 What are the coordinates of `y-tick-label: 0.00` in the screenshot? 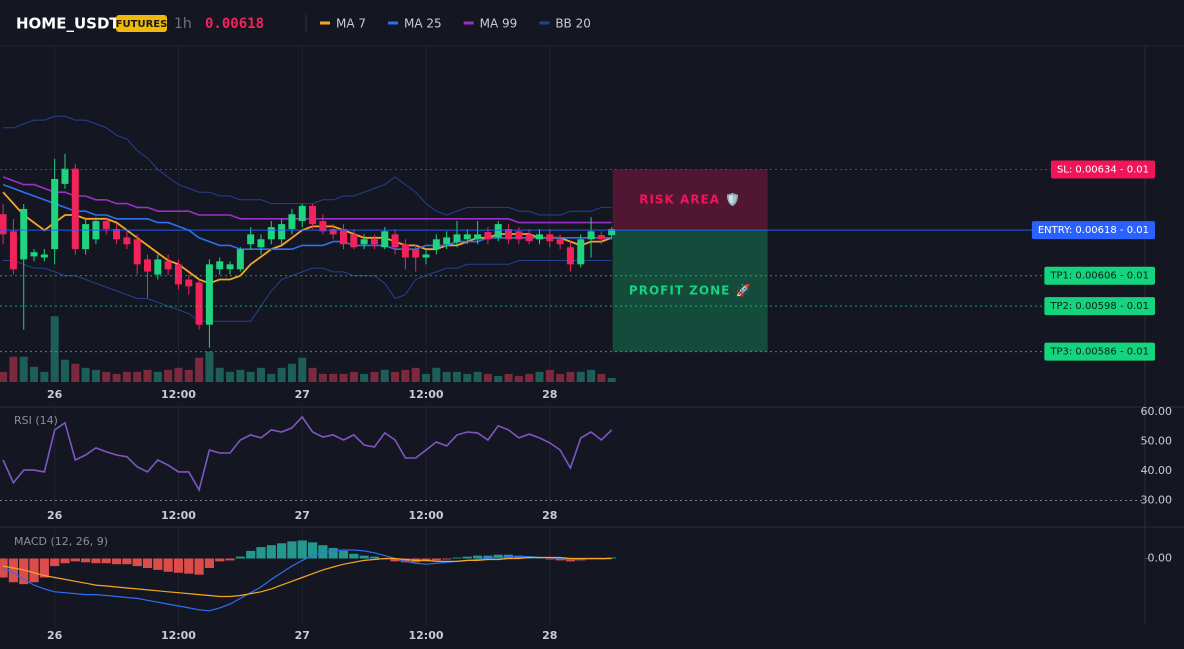 It's located at (1160, 558).